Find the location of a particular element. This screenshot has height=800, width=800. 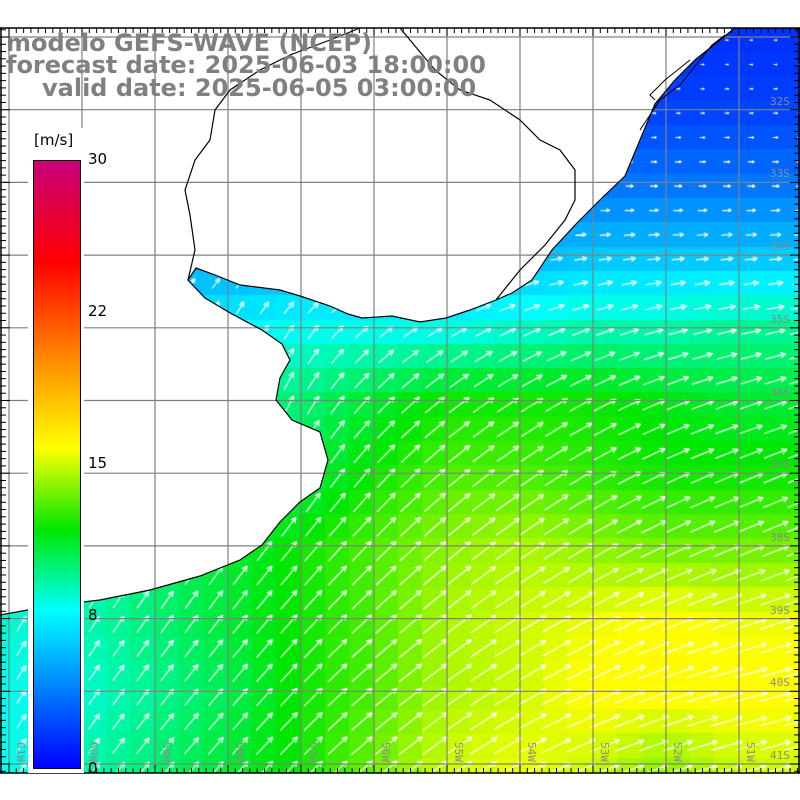

colorbar-unit: [m/s] is located at coordinates (54, 140).